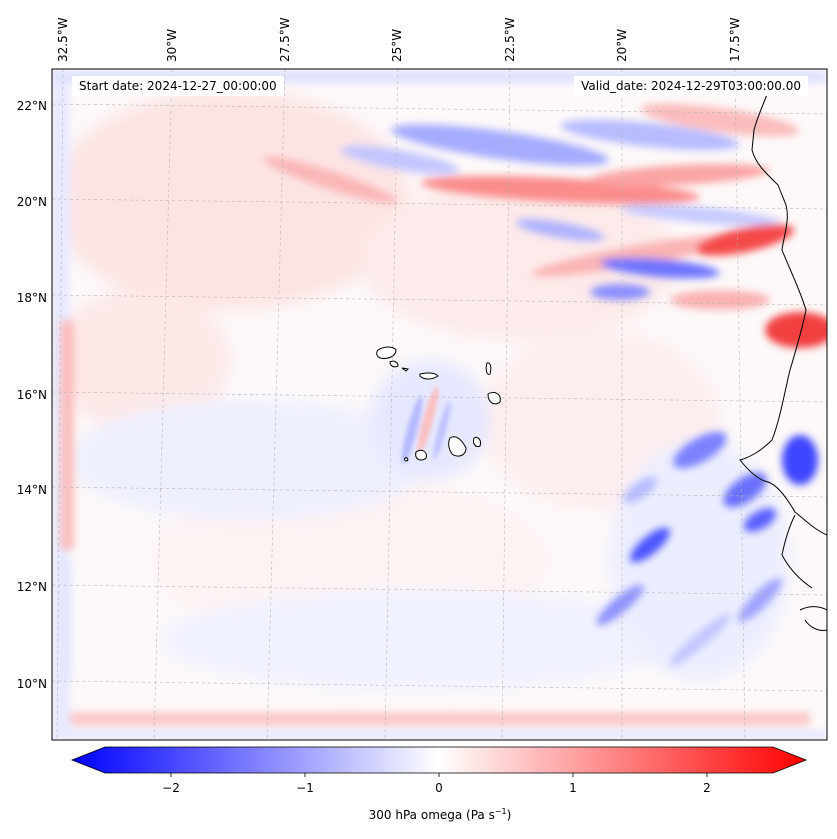  I want to click on lat-label: 16°N, so click(32, 395).